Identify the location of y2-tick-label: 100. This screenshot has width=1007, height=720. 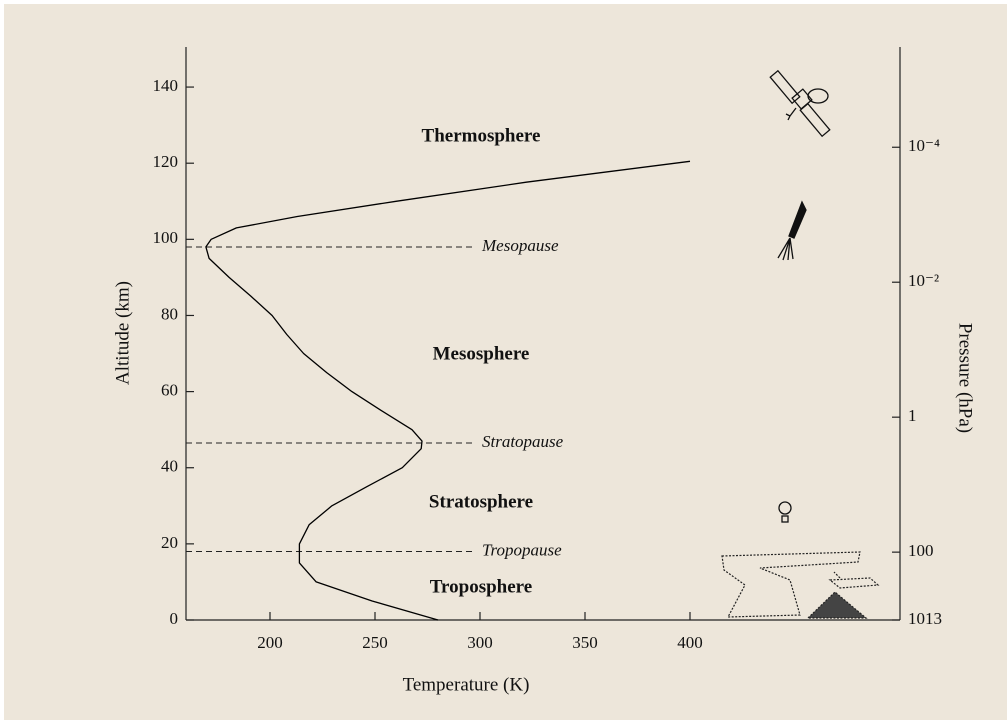
(921, 550).